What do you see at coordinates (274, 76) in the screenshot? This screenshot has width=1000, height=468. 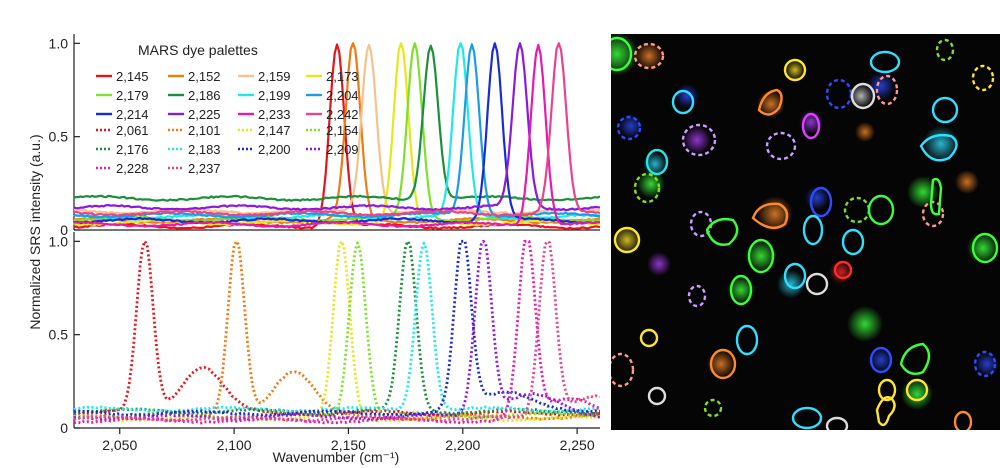 I see `legend-entry: 2,159` at bounding box center [274, 76].